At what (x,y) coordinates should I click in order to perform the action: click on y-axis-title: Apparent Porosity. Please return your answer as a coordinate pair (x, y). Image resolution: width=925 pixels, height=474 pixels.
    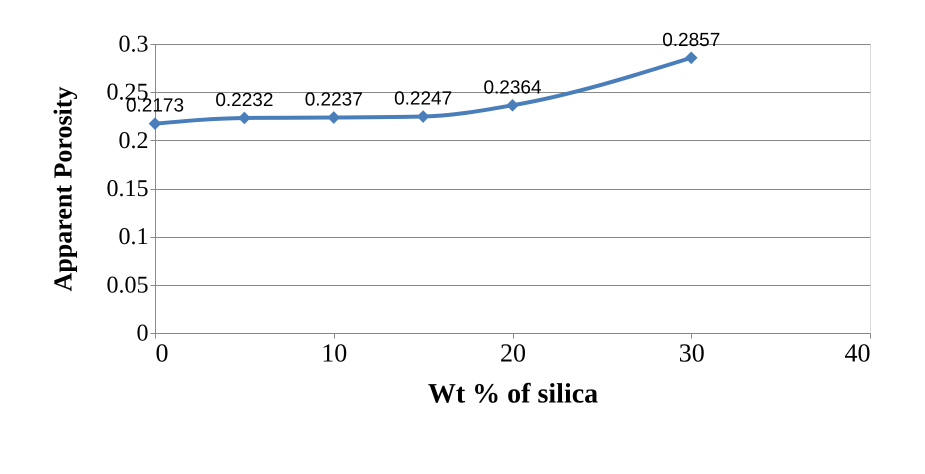
    Looking at the image, I should click on (63, 189).